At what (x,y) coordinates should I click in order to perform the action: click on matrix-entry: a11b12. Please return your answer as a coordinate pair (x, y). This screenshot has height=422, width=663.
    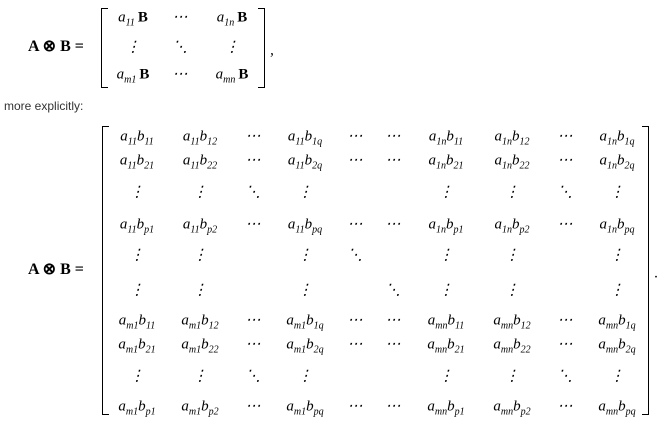
    Looking at the image, I should click on (200, 138).